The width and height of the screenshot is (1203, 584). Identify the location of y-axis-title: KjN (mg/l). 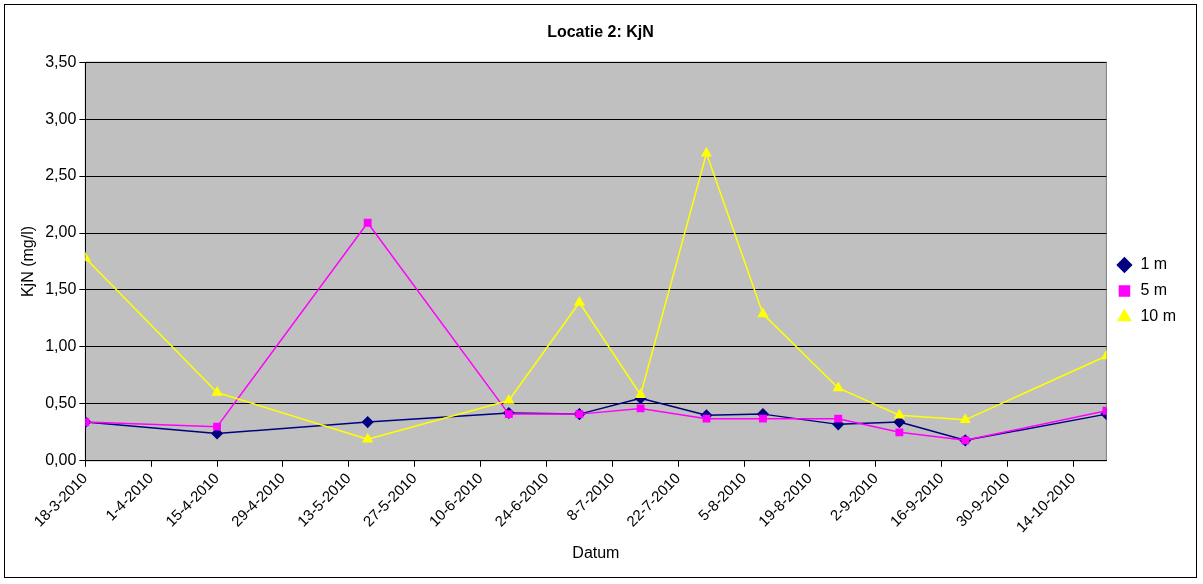
(28, 261).